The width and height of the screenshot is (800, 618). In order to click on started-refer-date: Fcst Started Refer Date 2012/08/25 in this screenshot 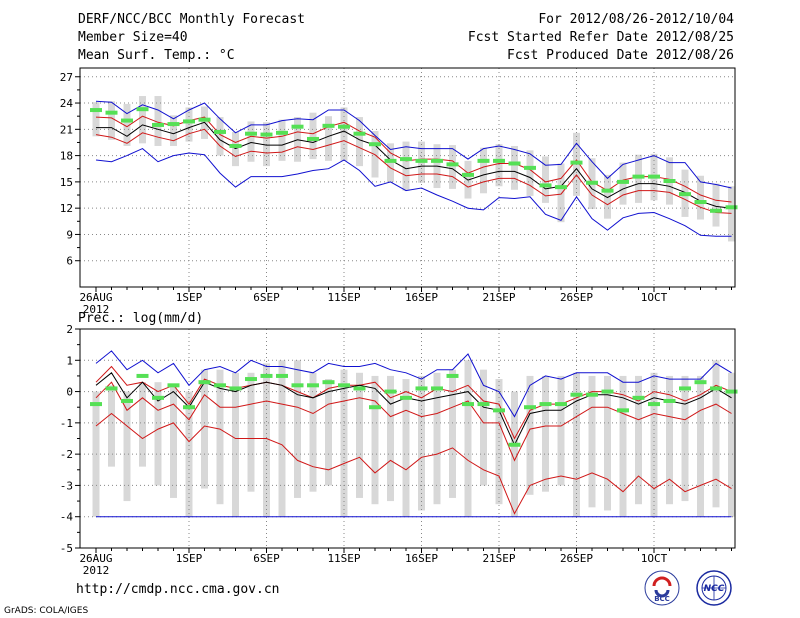, I will do `click(600, 37)`.